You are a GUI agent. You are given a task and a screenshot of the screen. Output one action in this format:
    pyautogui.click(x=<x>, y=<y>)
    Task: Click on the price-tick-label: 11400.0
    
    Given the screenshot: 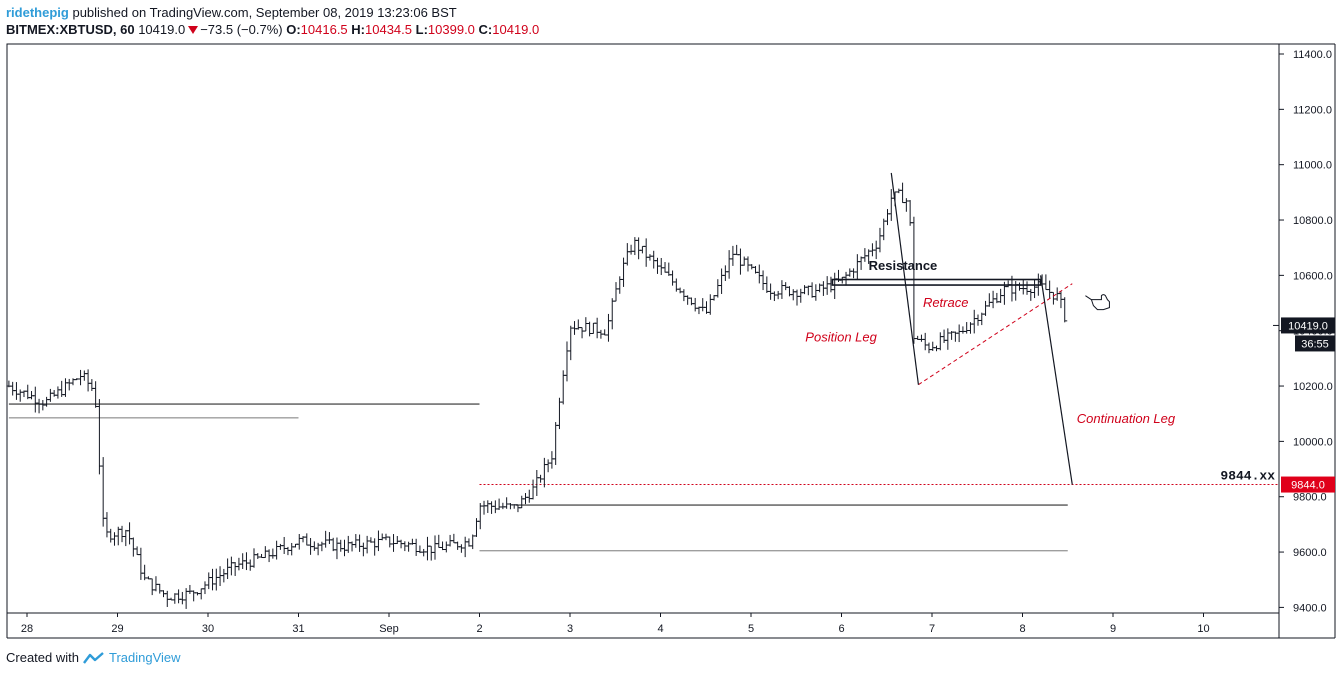 What is the action you would take?
    pyautogui.click(x=1312, y=55)
    